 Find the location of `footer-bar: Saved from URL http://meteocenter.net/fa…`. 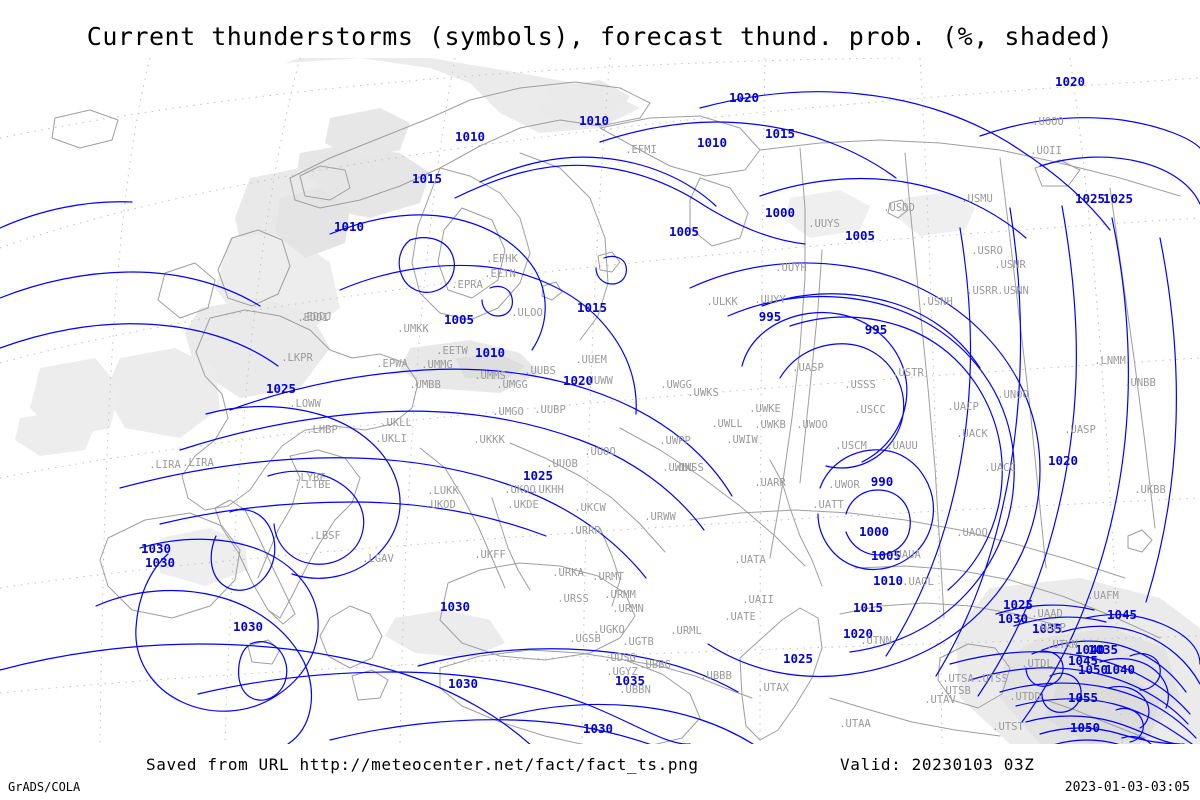

footer-bar: Saved from URL http://meteocenter.net/fa… is located at coordinates (600, 772).